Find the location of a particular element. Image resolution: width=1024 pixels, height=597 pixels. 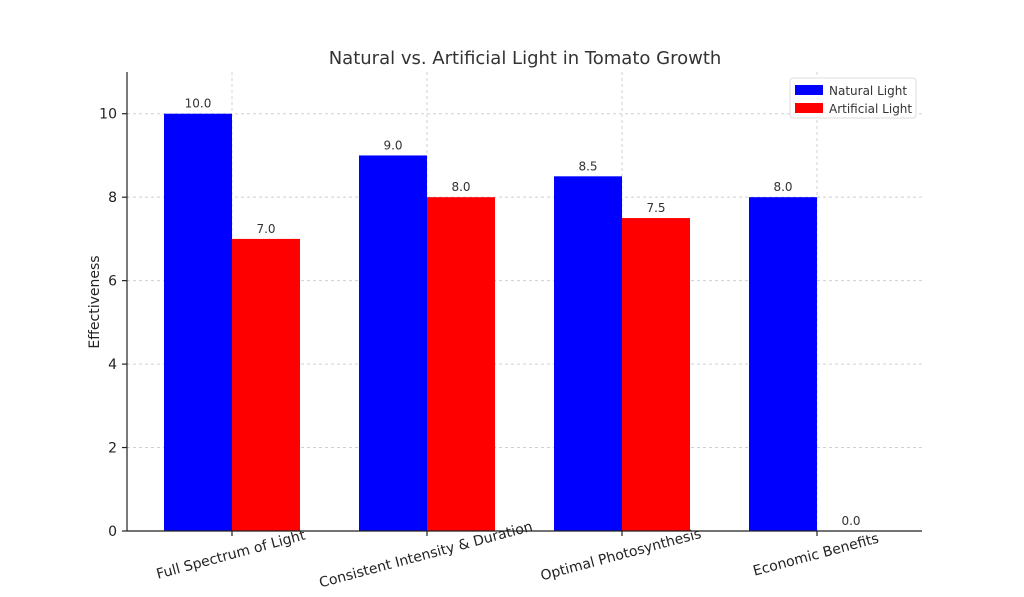

data-label: 9.0 is located at coordinates (392, 145).